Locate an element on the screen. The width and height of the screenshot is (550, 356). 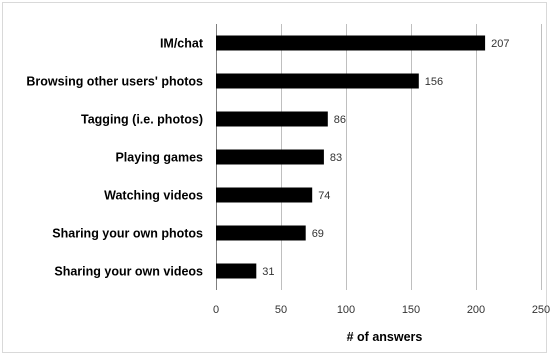
category-label: Tagging (i.e. photos) is located at coordinates (142, 120).